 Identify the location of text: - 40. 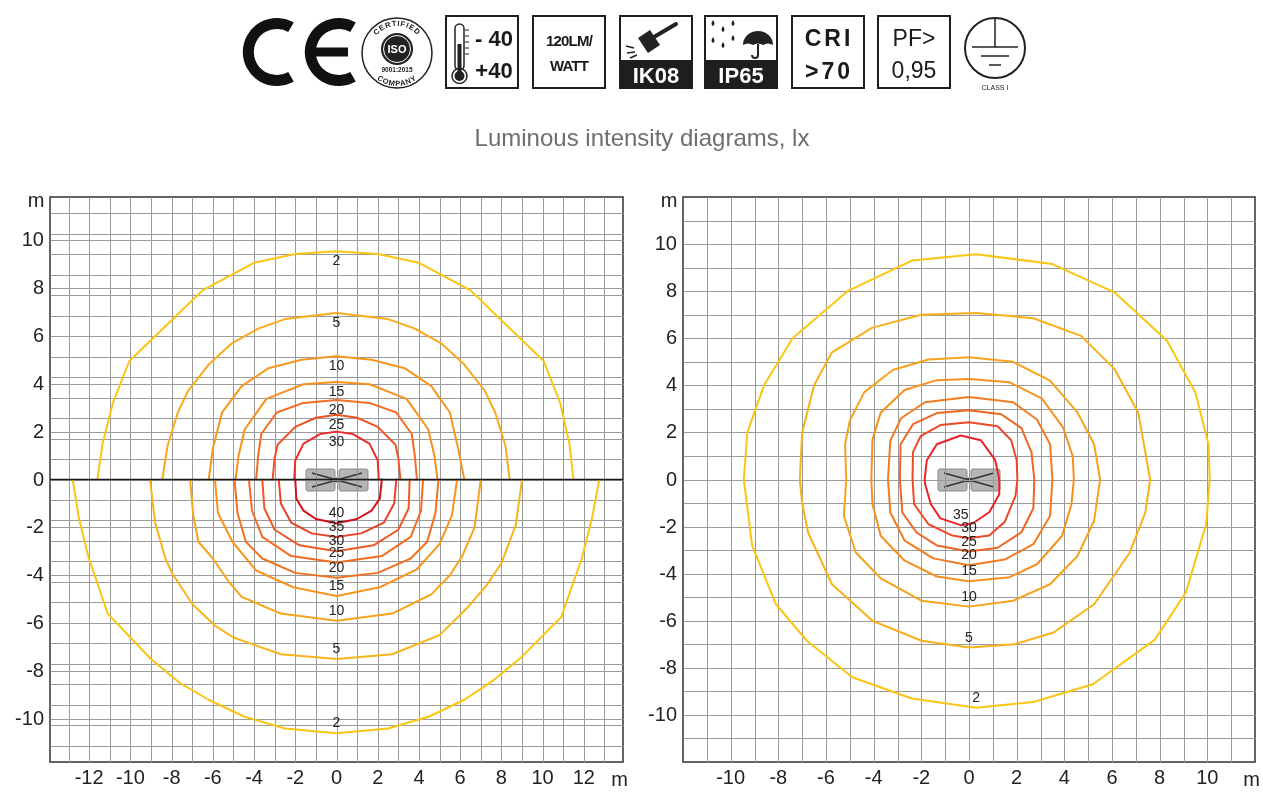
(494, 38).